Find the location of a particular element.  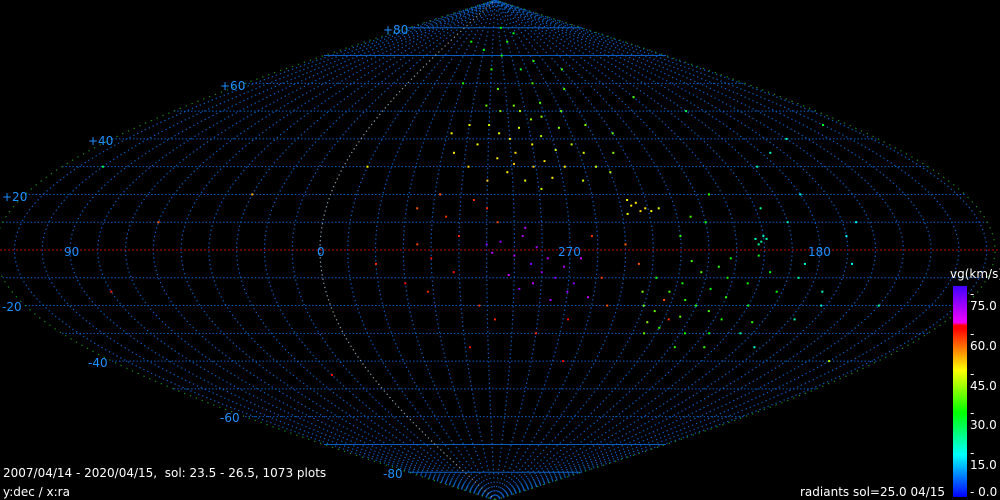

dec-label-plus40: +40 is located at coordinates (101, 141).